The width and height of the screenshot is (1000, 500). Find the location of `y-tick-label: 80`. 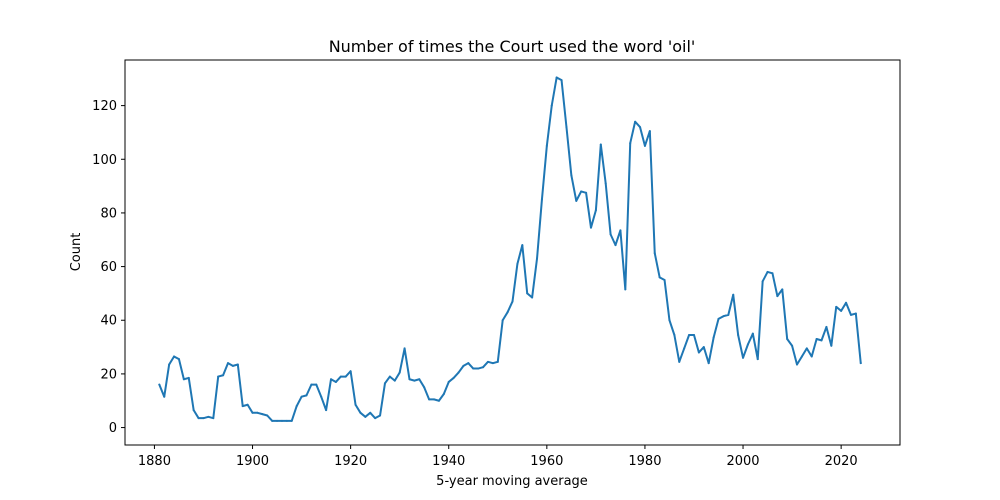

y-tick-label: 80 is located at coordinates (108, 213).